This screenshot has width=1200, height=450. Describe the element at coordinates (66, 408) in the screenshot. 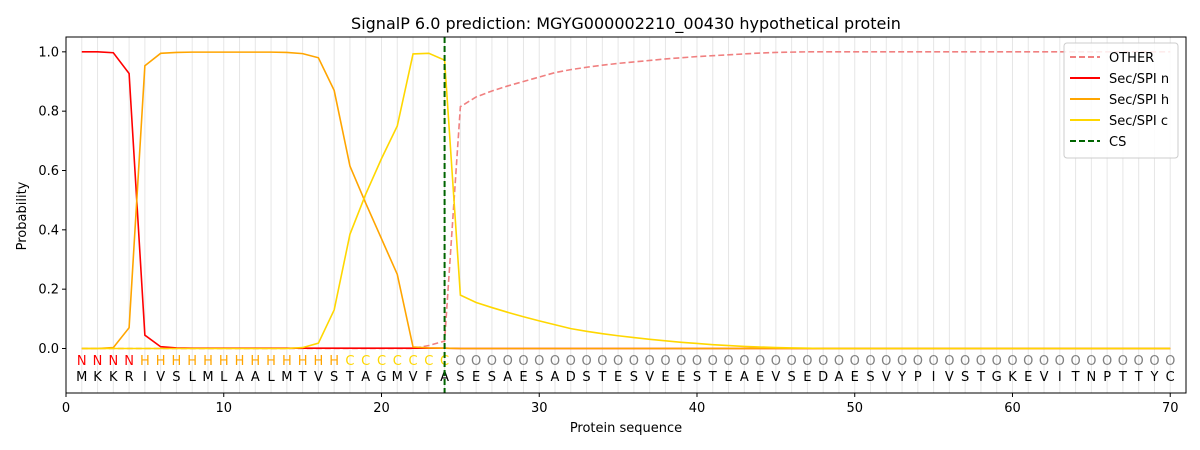

I see `x-tick-label: 0` at that location.